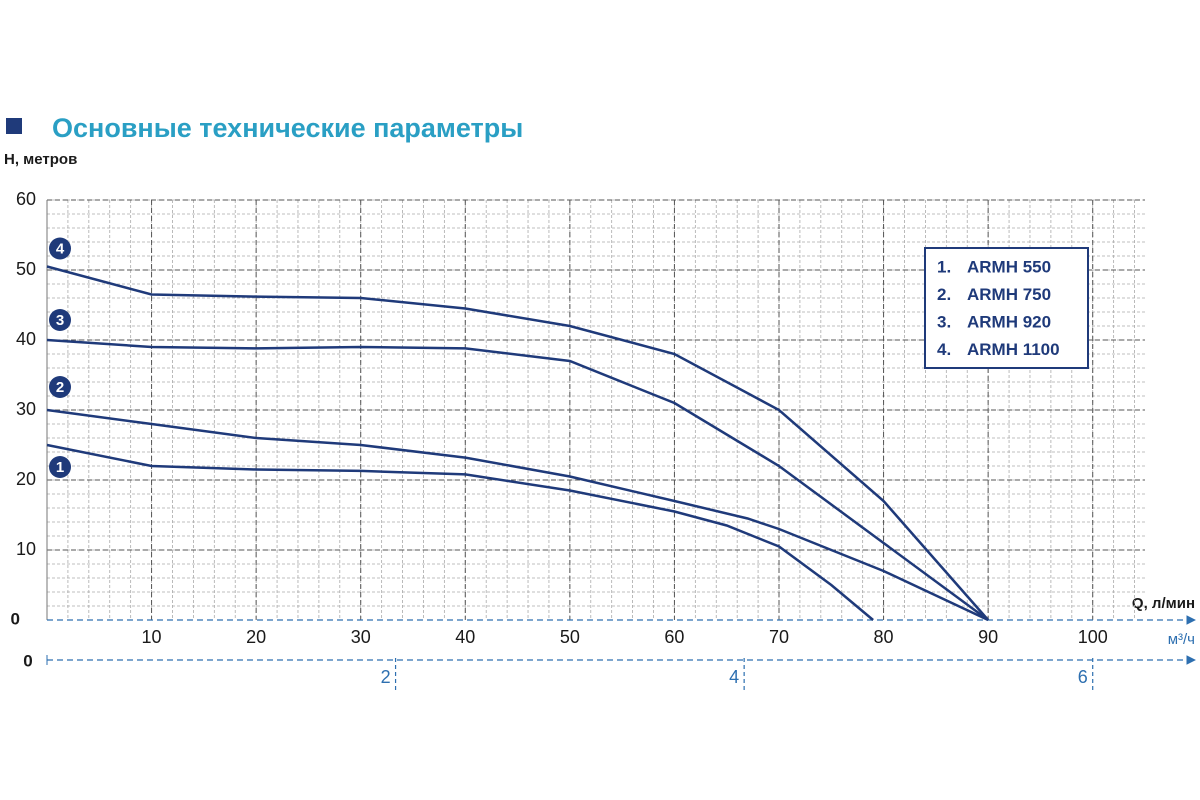  I want to click on y-tick-label: 30, so click(26, 409).